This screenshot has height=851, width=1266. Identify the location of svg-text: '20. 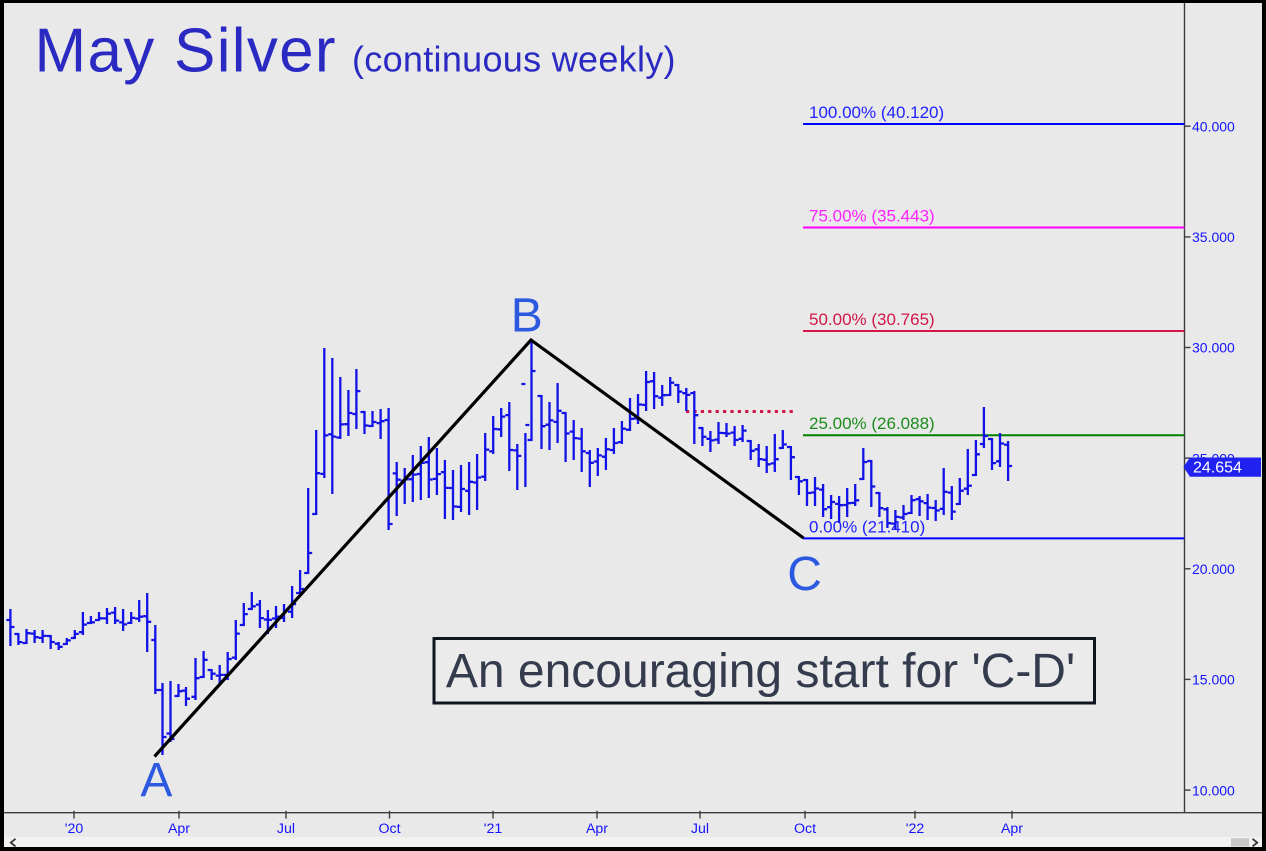
(74, 829).